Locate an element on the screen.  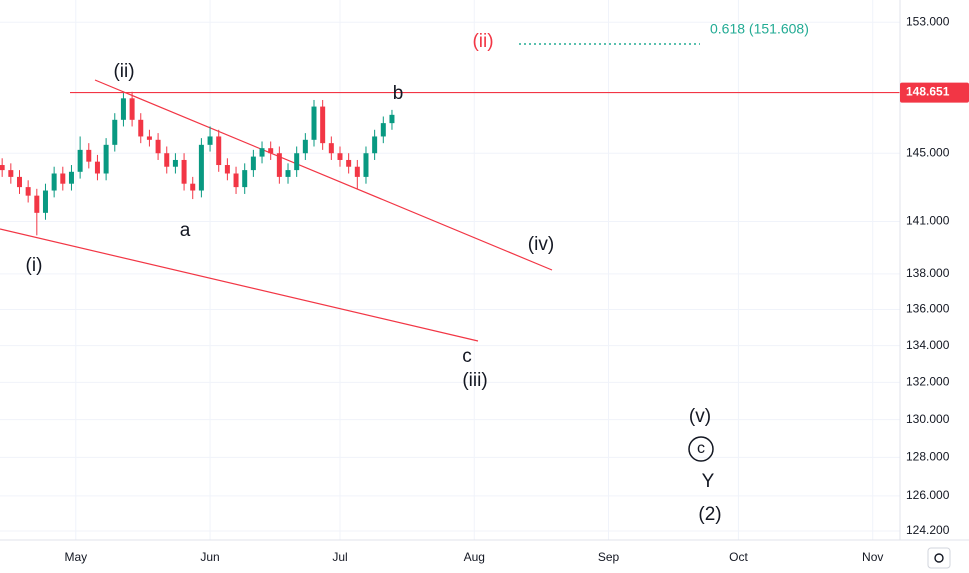
settings-icon is located at coordinates (939, 558).